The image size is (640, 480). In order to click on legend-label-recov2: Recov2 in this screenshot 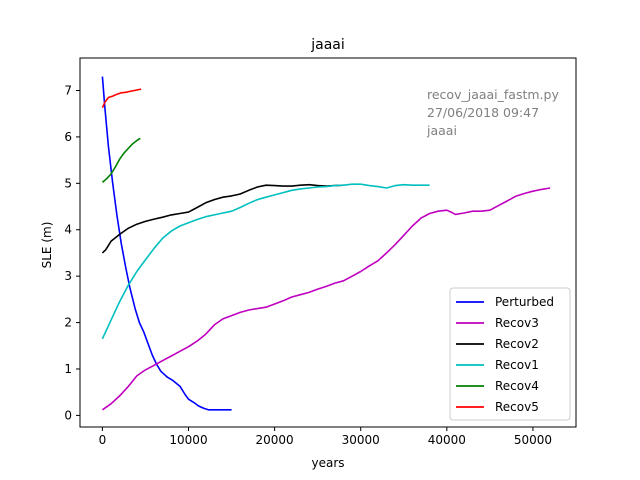, I will do `click(517, 344)`.